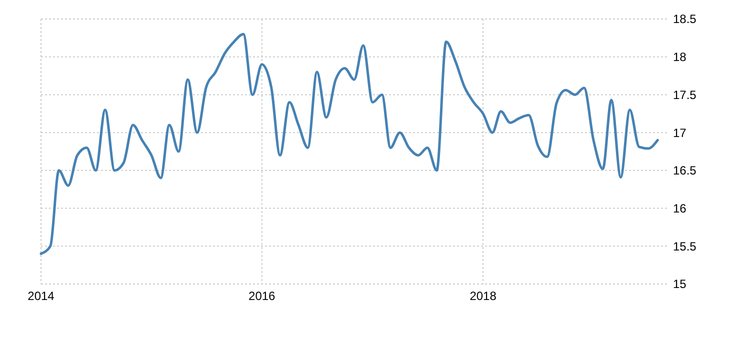 This screenshot has height=340, width=730. What do you see at coordinates (685, 95) in the screenshot?
I see `y-tick-label: 17.5` at bounding box center [685, 95].